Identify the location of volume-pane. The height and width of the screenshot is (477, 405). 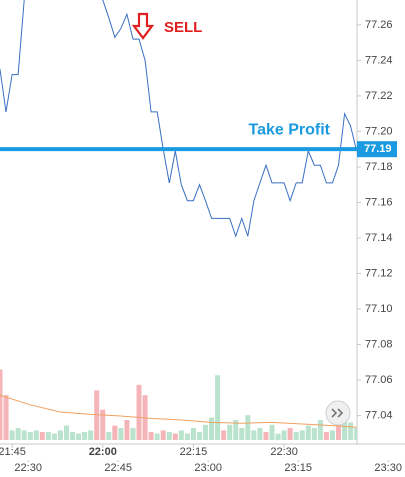
(178, 404).